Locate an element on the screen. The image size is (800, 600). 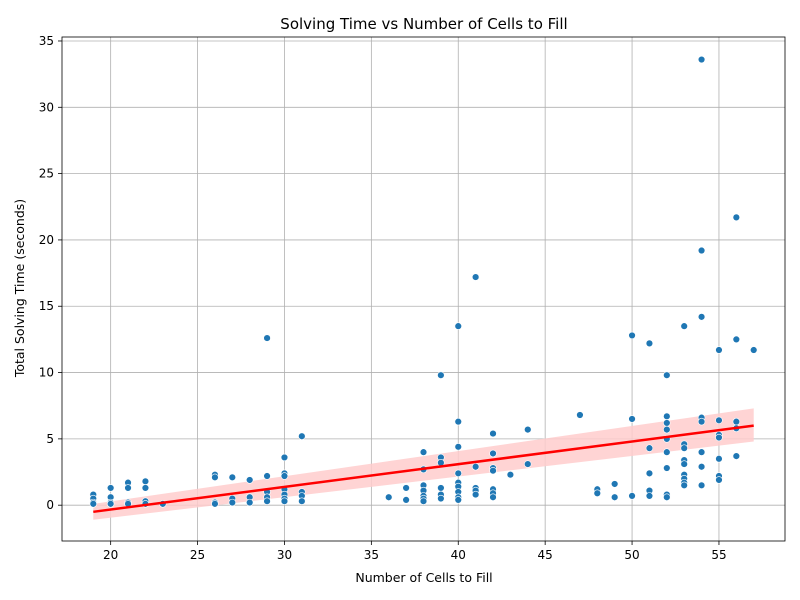
y-tick-label: 30 is located at coordinates (46, 107).